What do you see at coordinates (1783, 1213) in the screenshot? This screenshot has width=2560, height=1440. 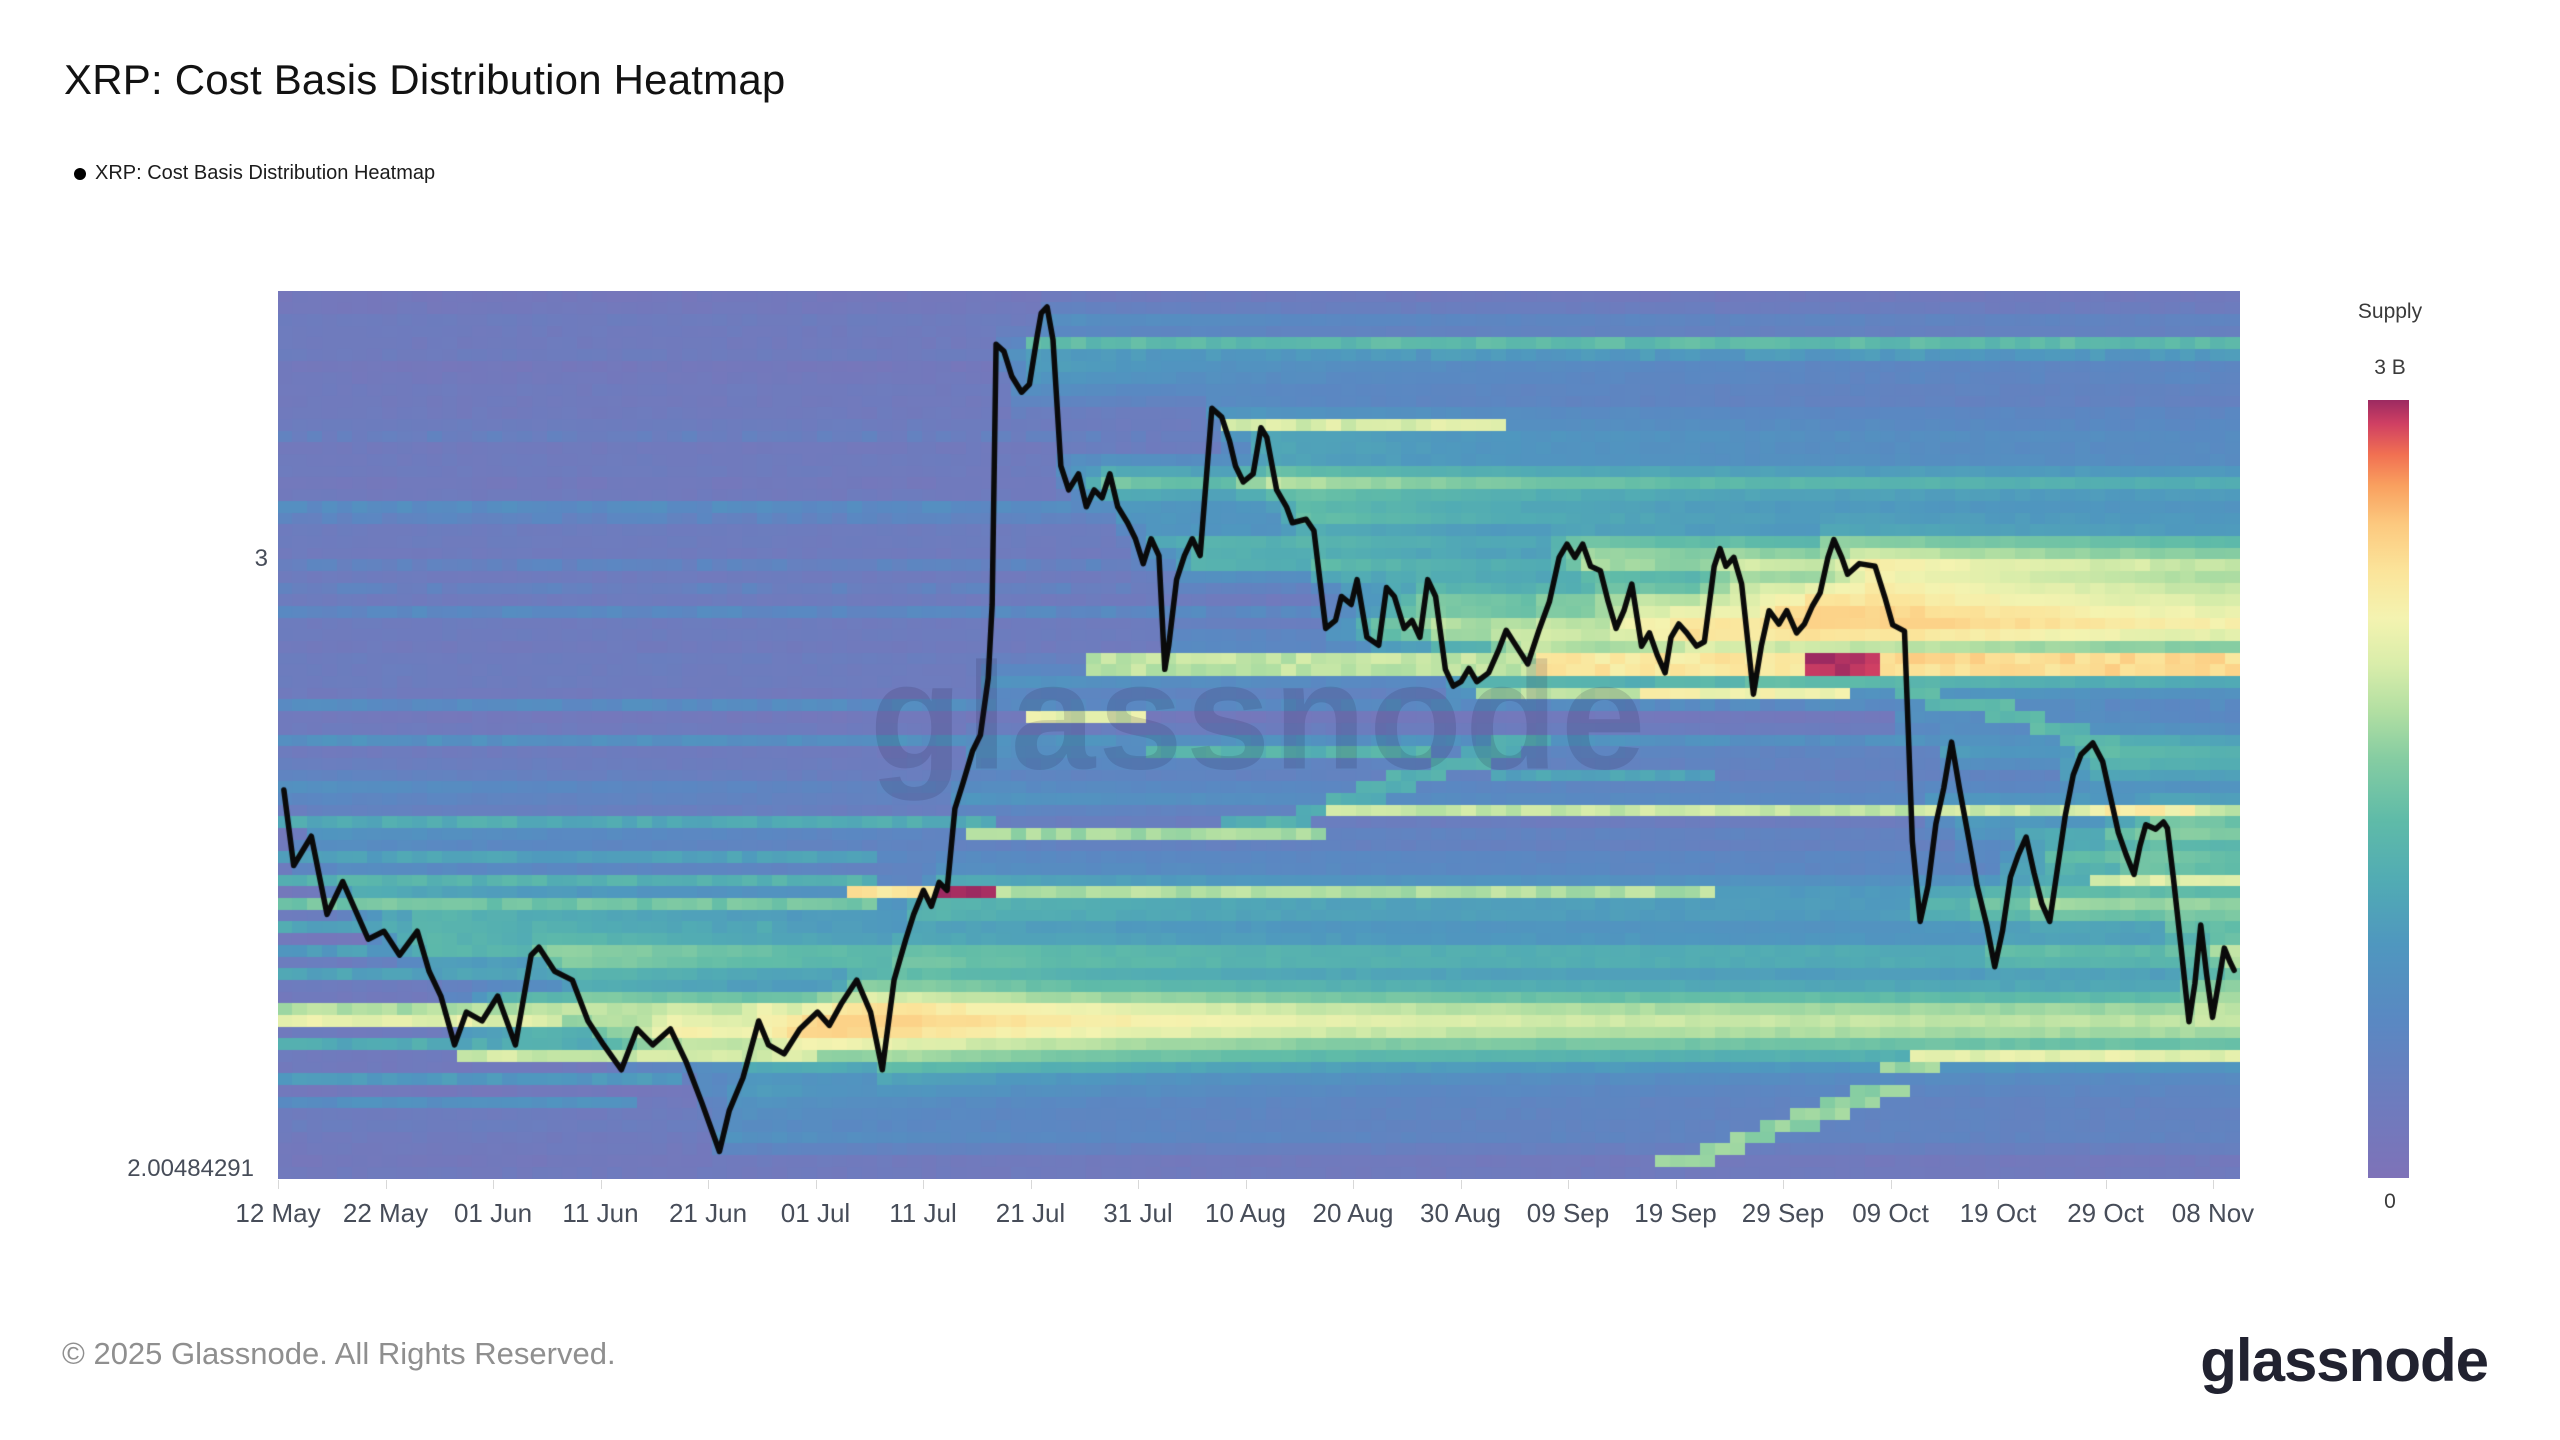 I see `x-axis-label: 29 Sep` at bounding box center [1783, 1213].